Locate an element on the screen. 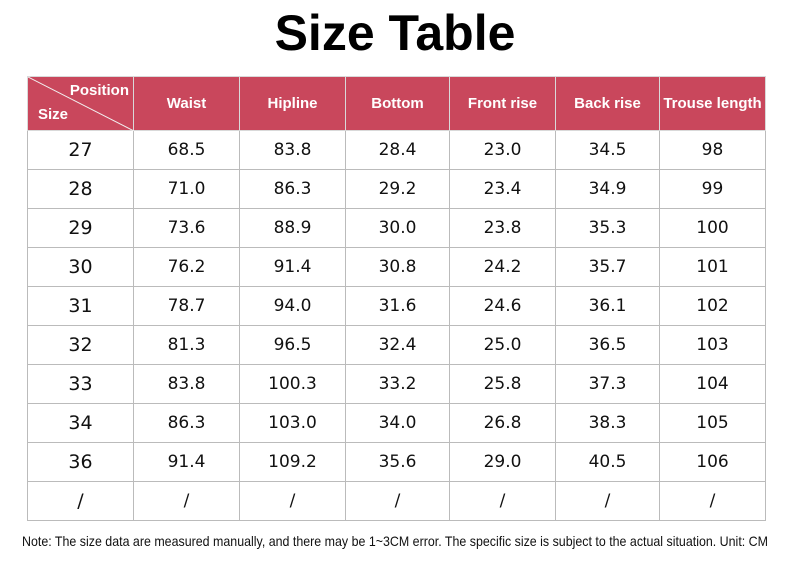 This screenshot has height=582, width=790. measure-cell: 23.8 is located at coordinates (502, 228).